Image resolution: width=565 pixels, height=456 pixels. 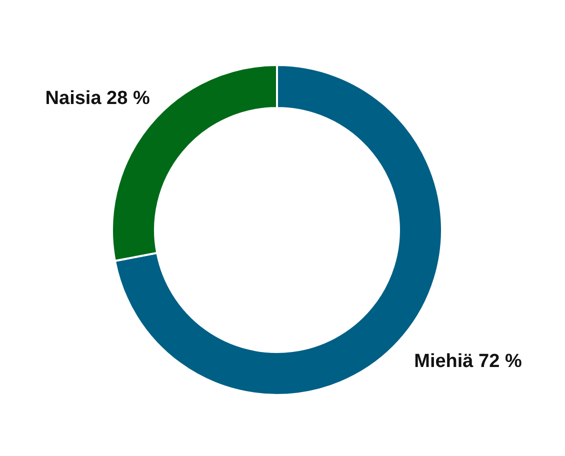 What do you see at coordinates (97, 99) in the screenshot?
I see `slice-label: Naisia 28 %` at bounding box center [97, 99].